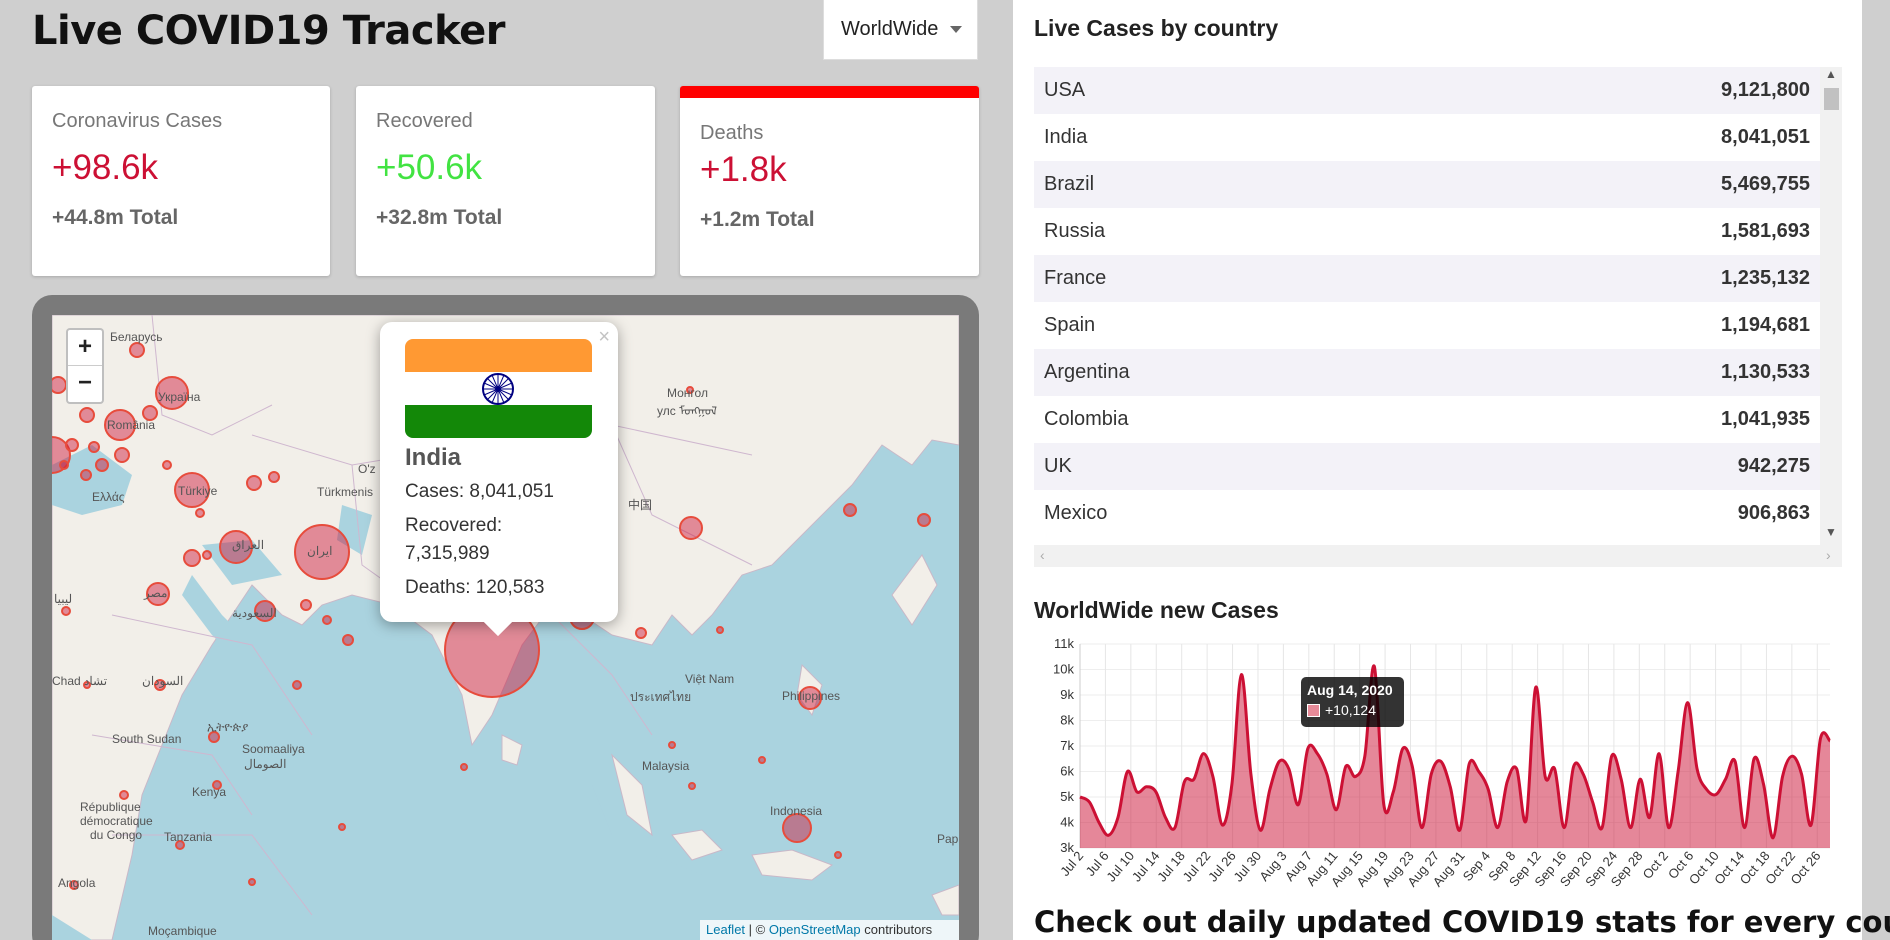  I want to click on table-row: Mexico 906,863, so click(1427, 513).